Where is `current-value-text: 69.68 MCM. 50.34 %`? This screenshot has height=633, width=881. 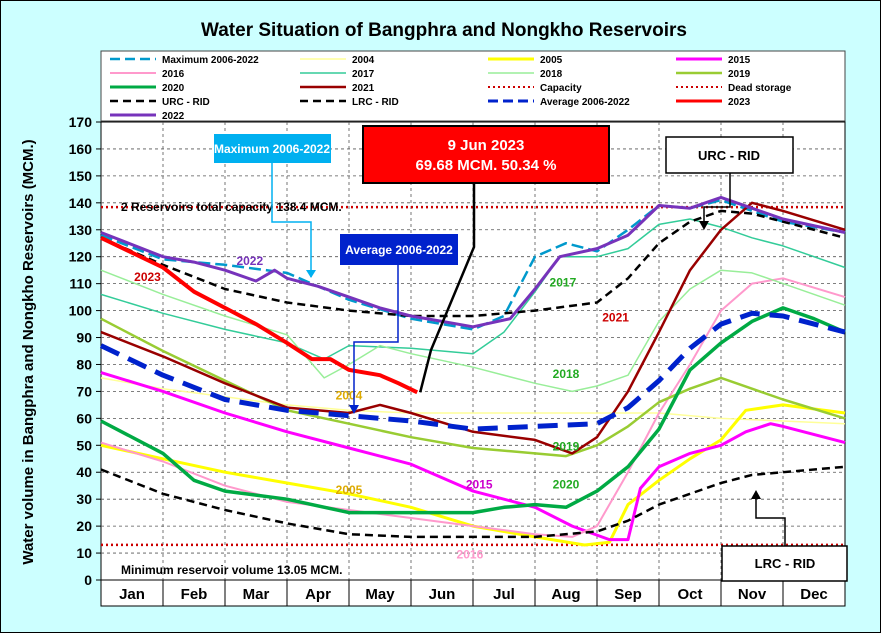
current-value-text: 69.68 MCM. 50.34 % is located at coordinates (486, 165).